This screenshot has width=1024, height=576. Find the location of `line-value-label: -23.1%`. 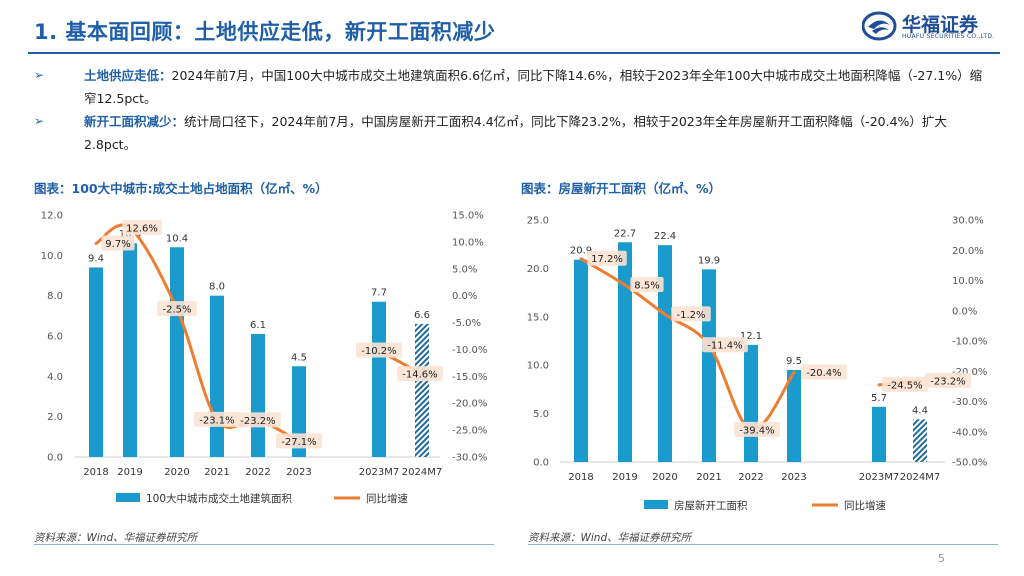

line-value-label: -23.1% is located at coordinates (216, 420).